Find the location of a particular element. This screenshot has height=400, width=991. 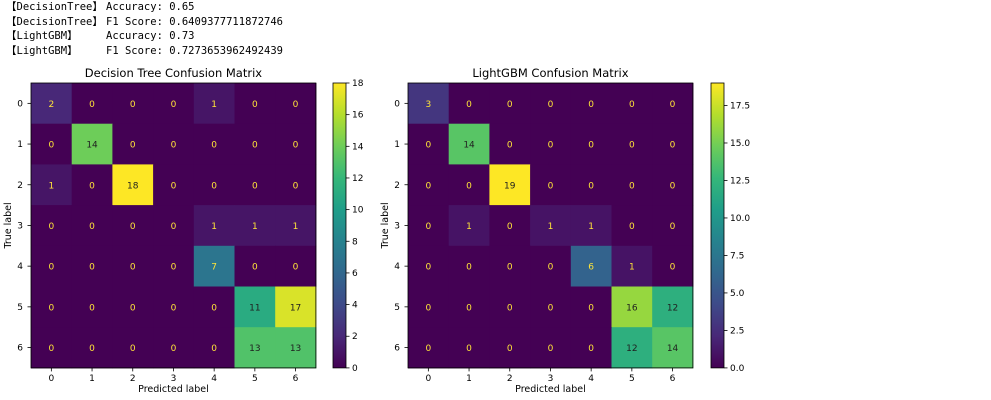

x-tick-label: 1 is located at coordinates (92, 379).